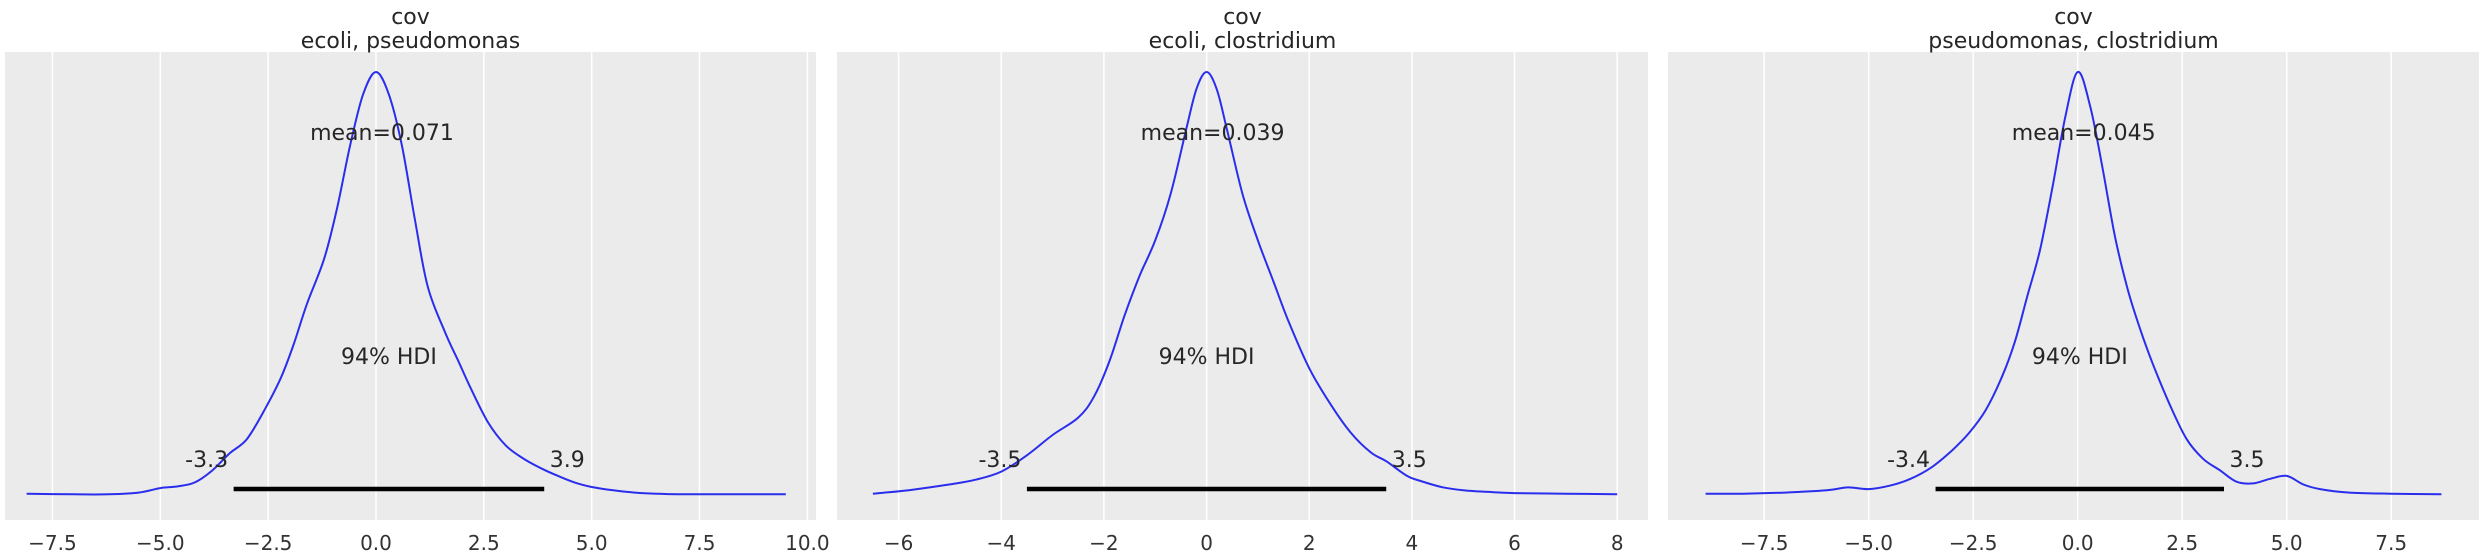 Image resolution: width=2484 pixels, height=552 pixels. I want to click on panel-title-coords: pseudomonas, clostridium, so click(2073, 41).